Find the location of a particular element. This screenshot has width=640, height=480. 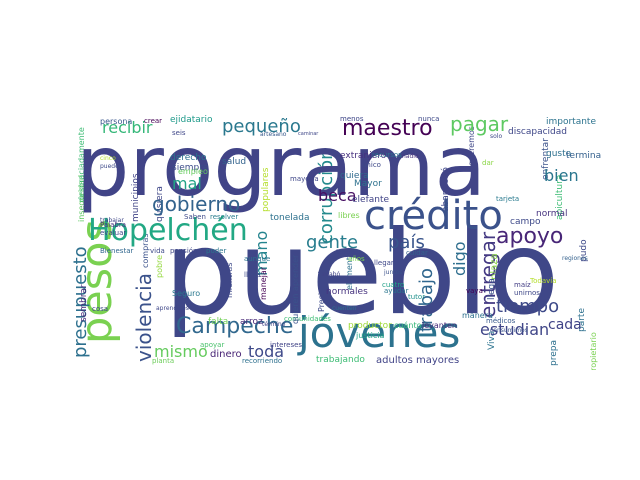

word: quieren aprender is located at coordinates (295, 289).